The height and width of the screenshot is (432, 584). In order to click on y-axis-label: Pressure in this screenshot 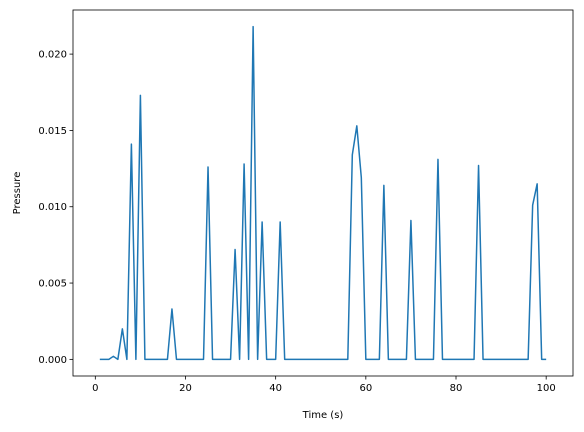, I will do `click(17, 193)`.